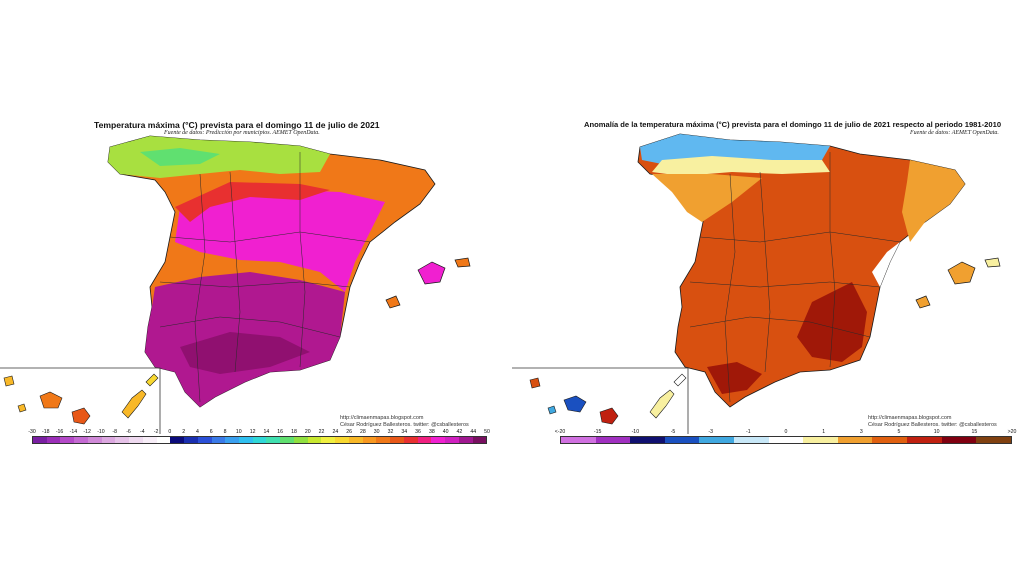  Describe the element at coordinates (974, 432) in the screenshot. I see `scale-tick-label: 15` at that location.